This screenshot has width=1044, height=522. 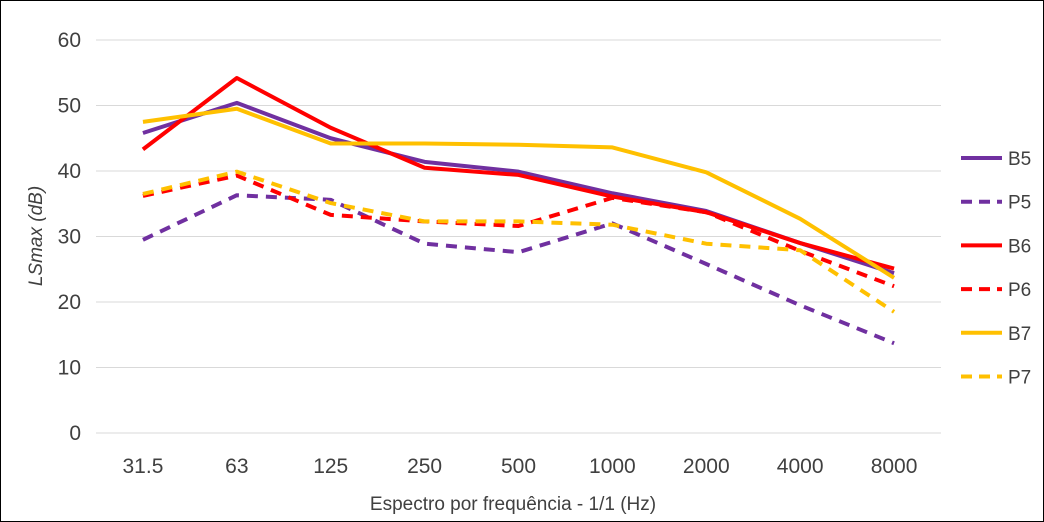 I want to click on x-tick-label: 1000, so click(x=612, y=466).